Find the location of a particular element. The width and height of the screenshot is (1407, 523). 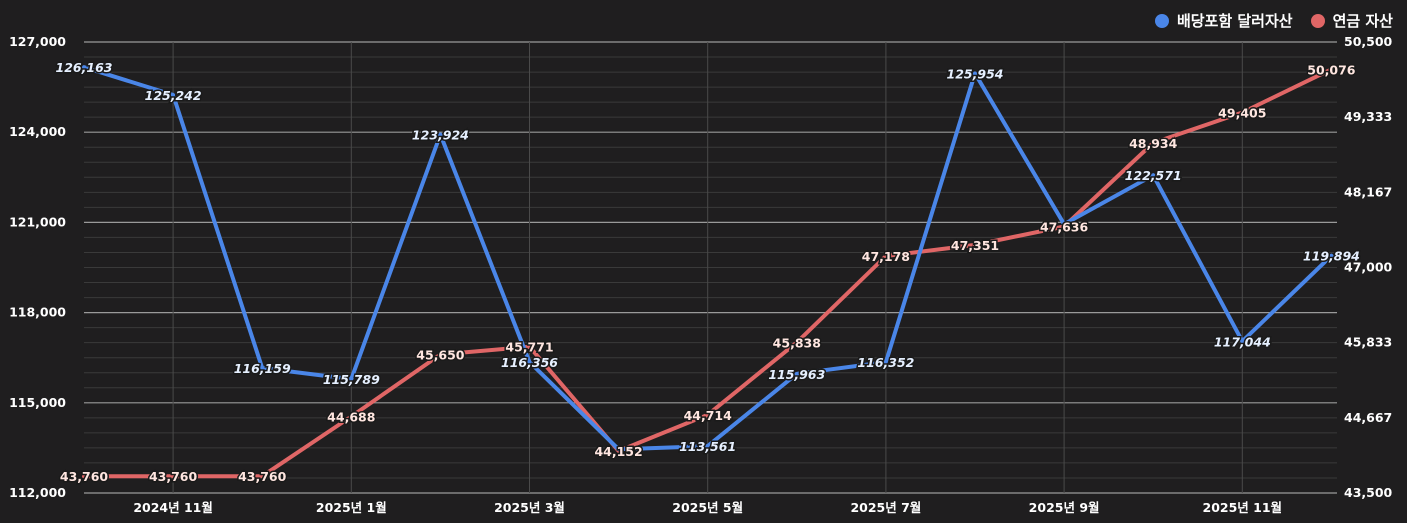

right-axis-tick-label: 43,500 is located at coordinates (1368, 492).